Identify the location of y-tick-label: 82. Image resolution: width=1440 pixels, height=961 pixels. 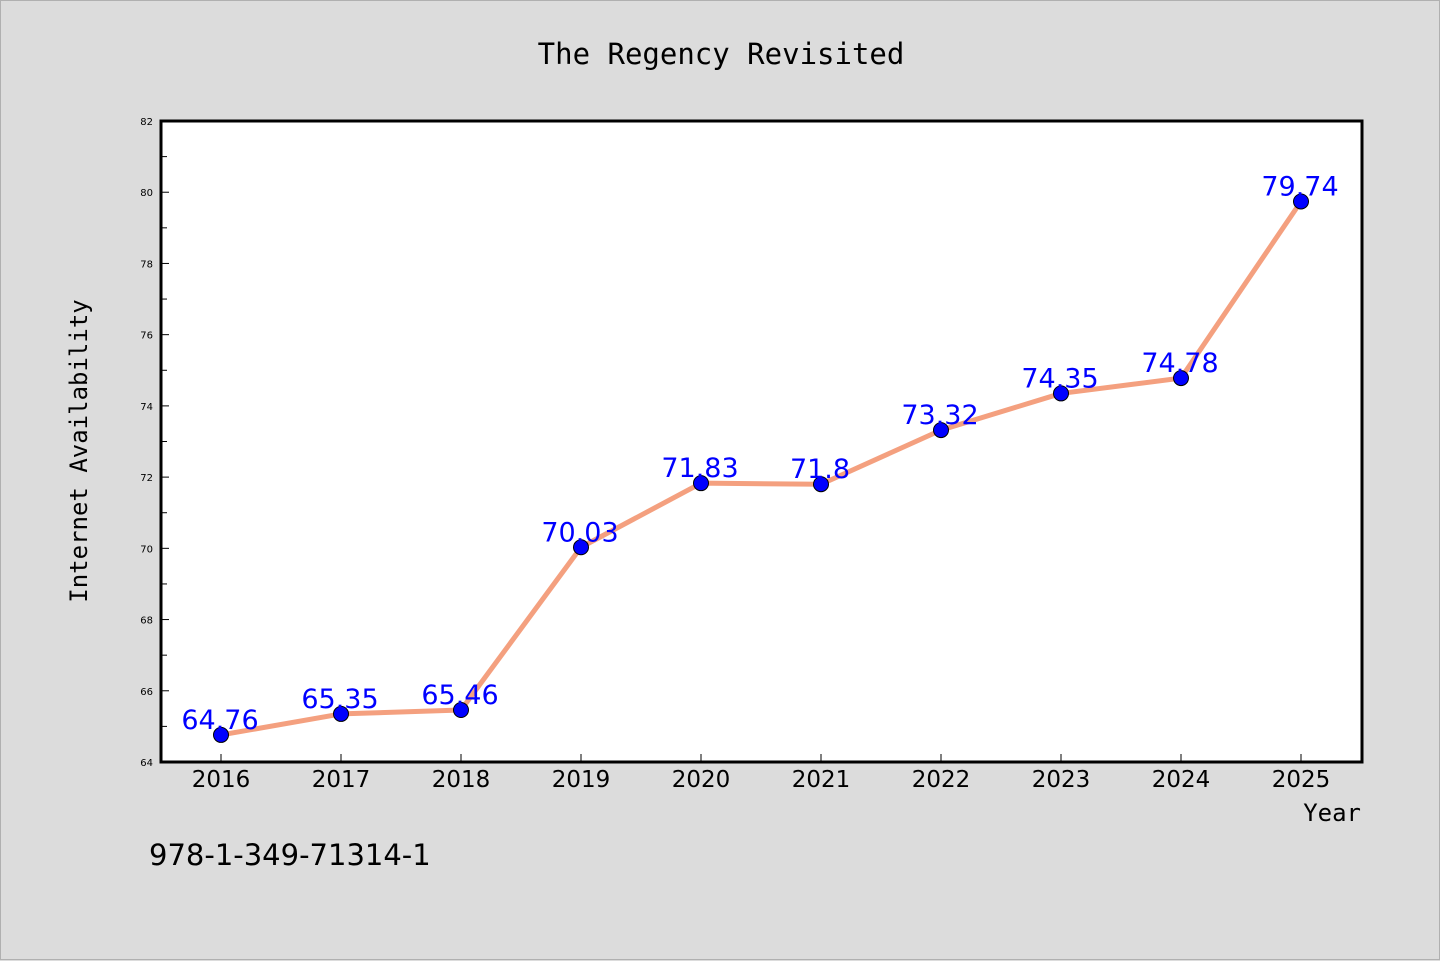
(146, 122).